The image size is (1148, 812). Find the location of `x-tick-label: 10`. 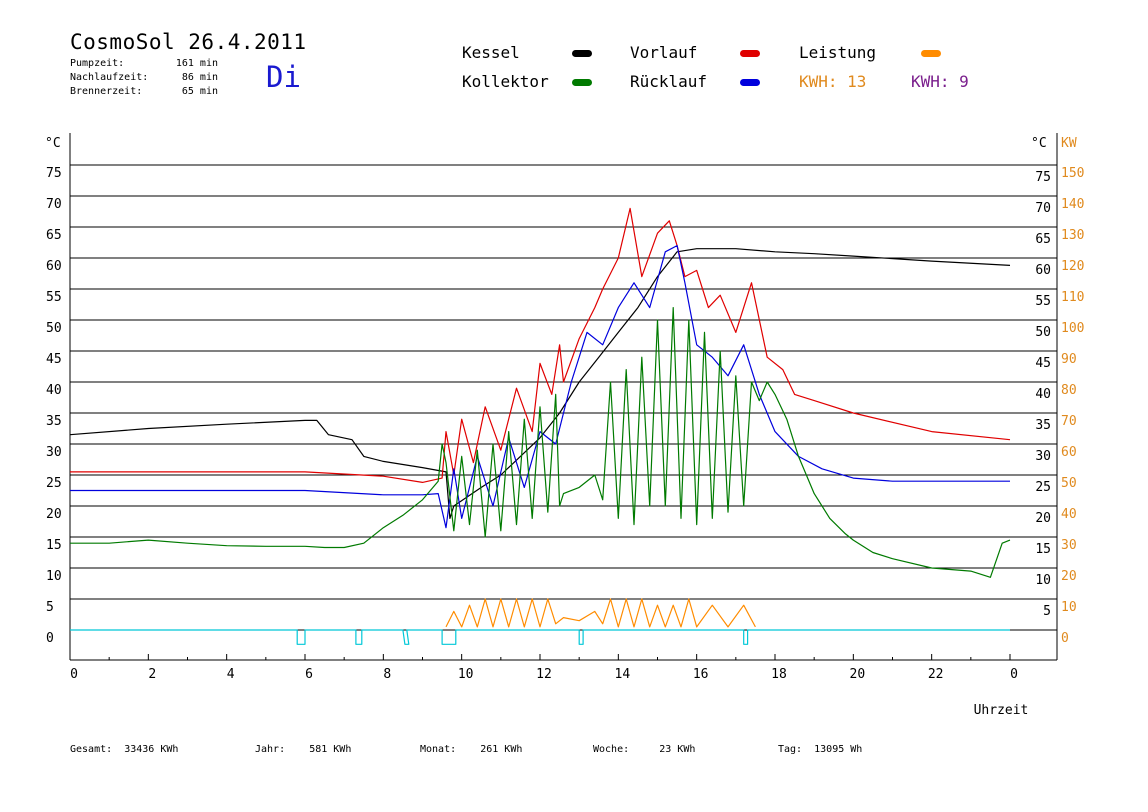

x-tick-label: 10 is located at coordinates (466, 674).